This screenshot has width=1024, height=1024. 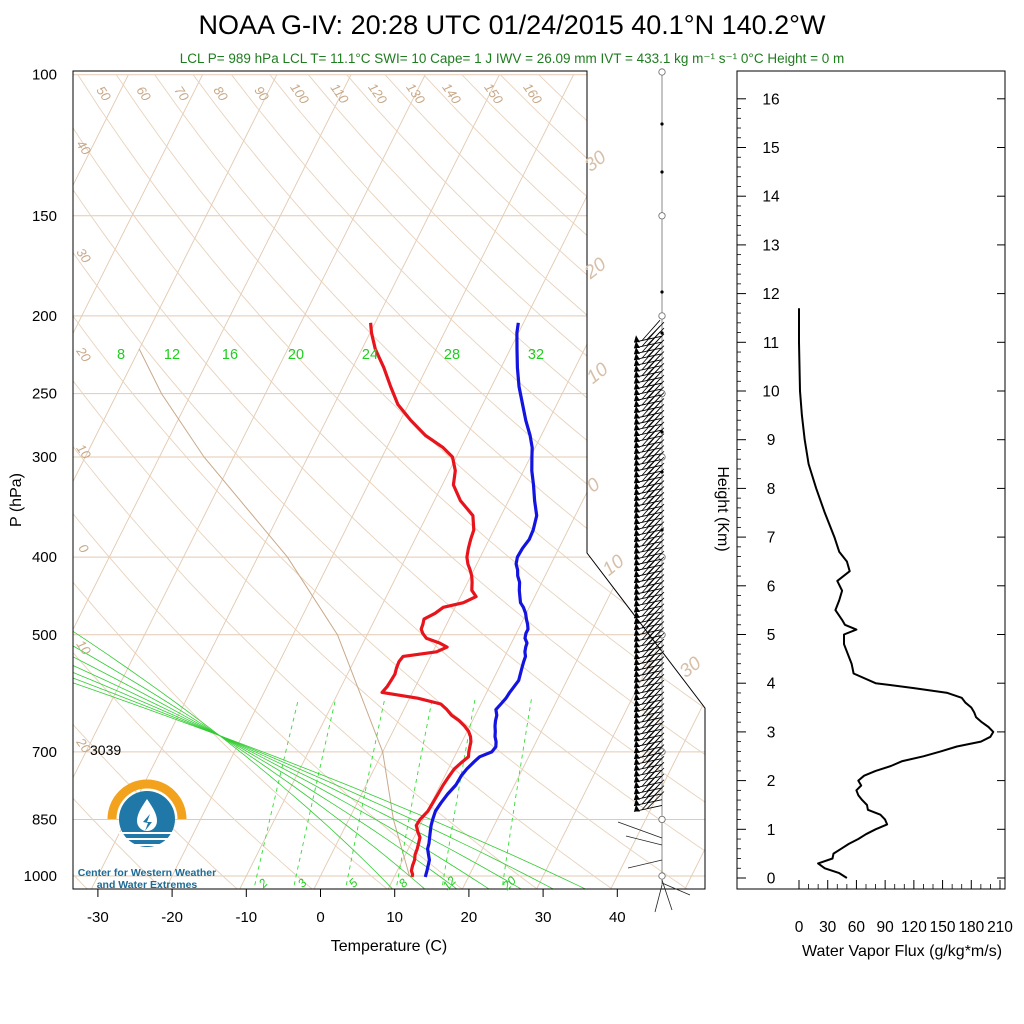 What do you see at coordinates (914, 927) in the screenshot?
I see `flux-x-tick-label: 120` at bounding box center [914, 927].